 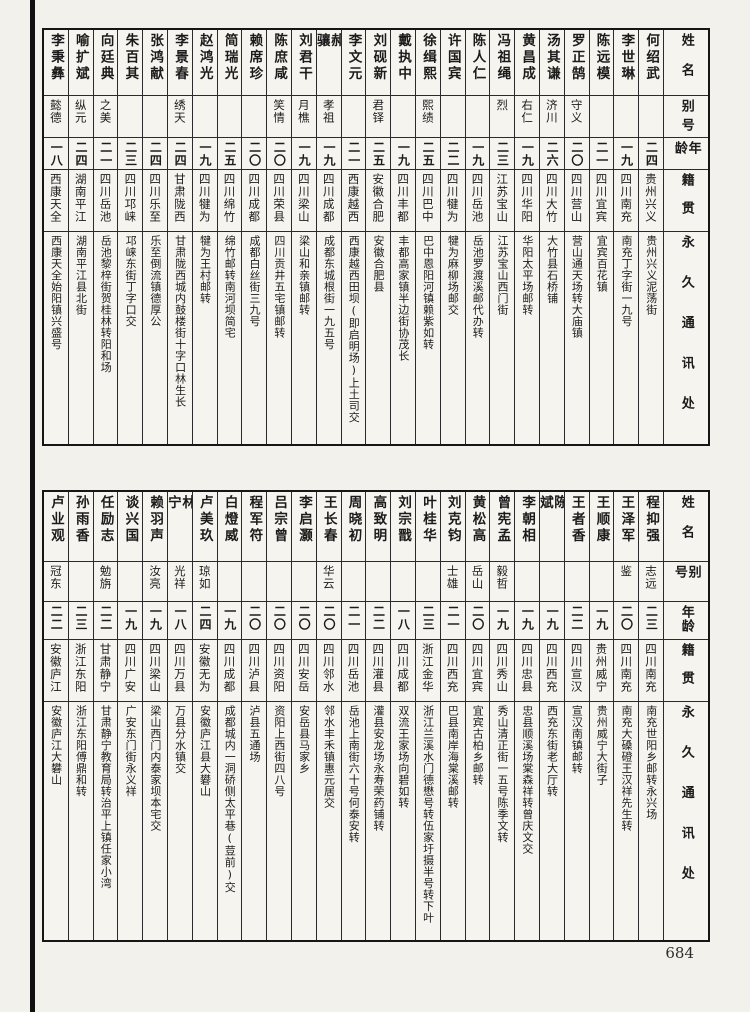 I want to click on name-text: 白燈威, so click(x=229, y=520).